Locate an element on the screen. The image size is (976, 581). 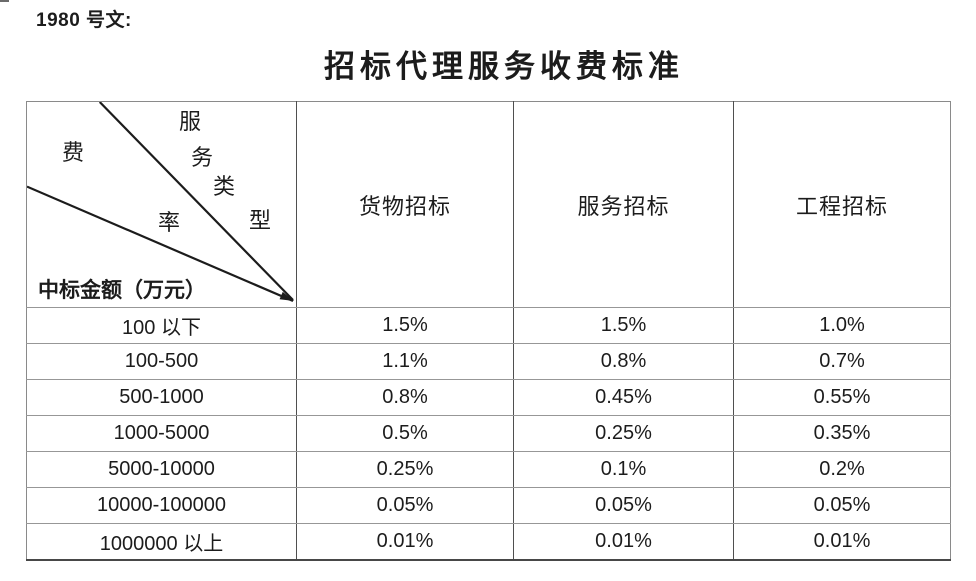
table-row: 500-1000 0.8% 0.45% 0.55% is located at coordinates (488, 397).